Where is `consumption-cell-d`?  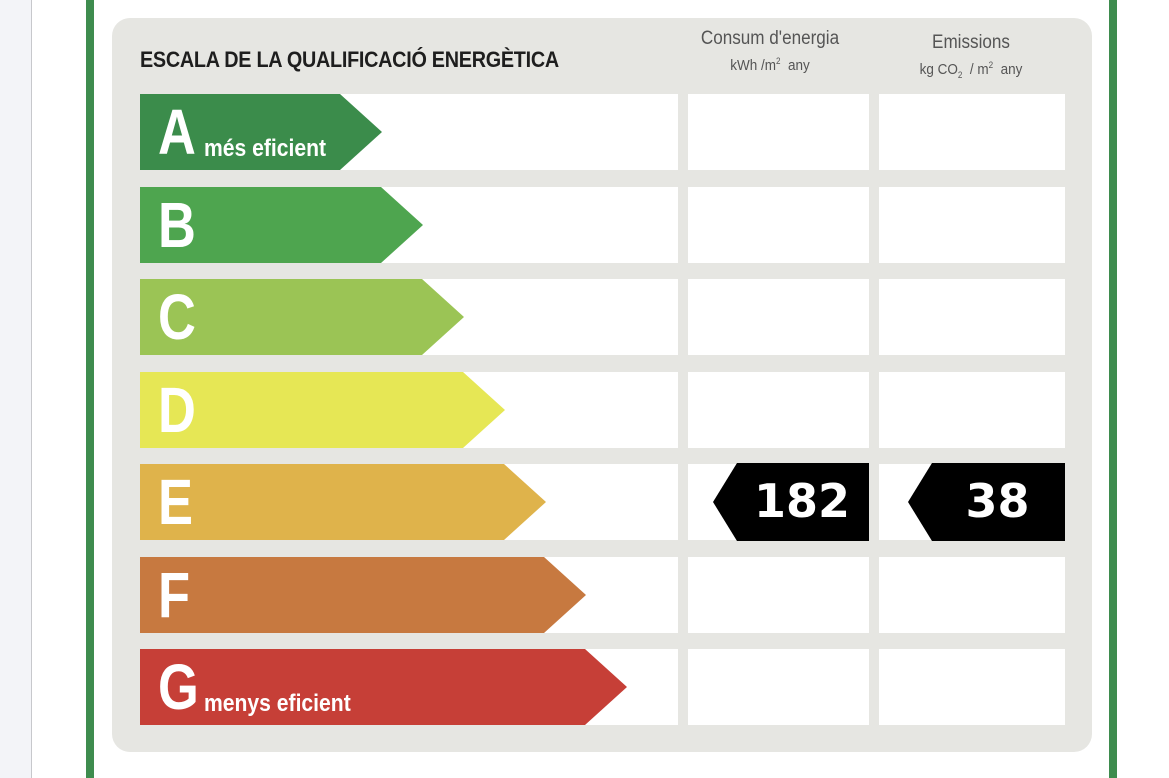
consumption-cell-d is located at coordinates (778, 410).